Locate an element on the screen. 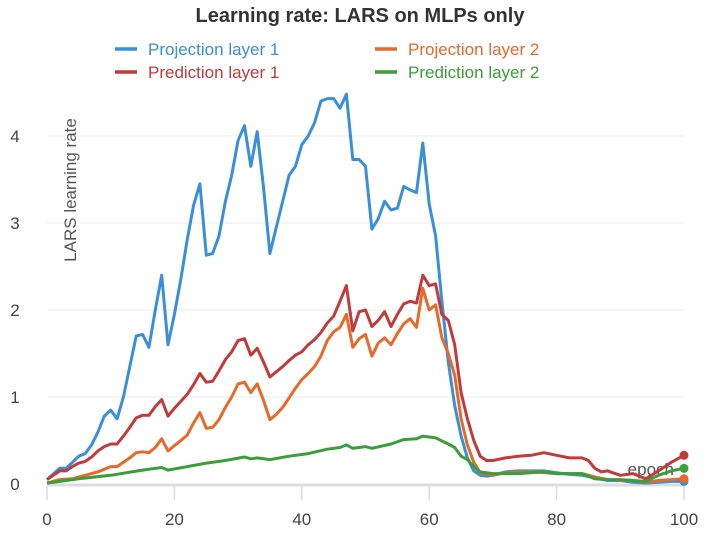  chart-title: Learning rate: LARS on MLPs only is located at coordinates (361, 16).